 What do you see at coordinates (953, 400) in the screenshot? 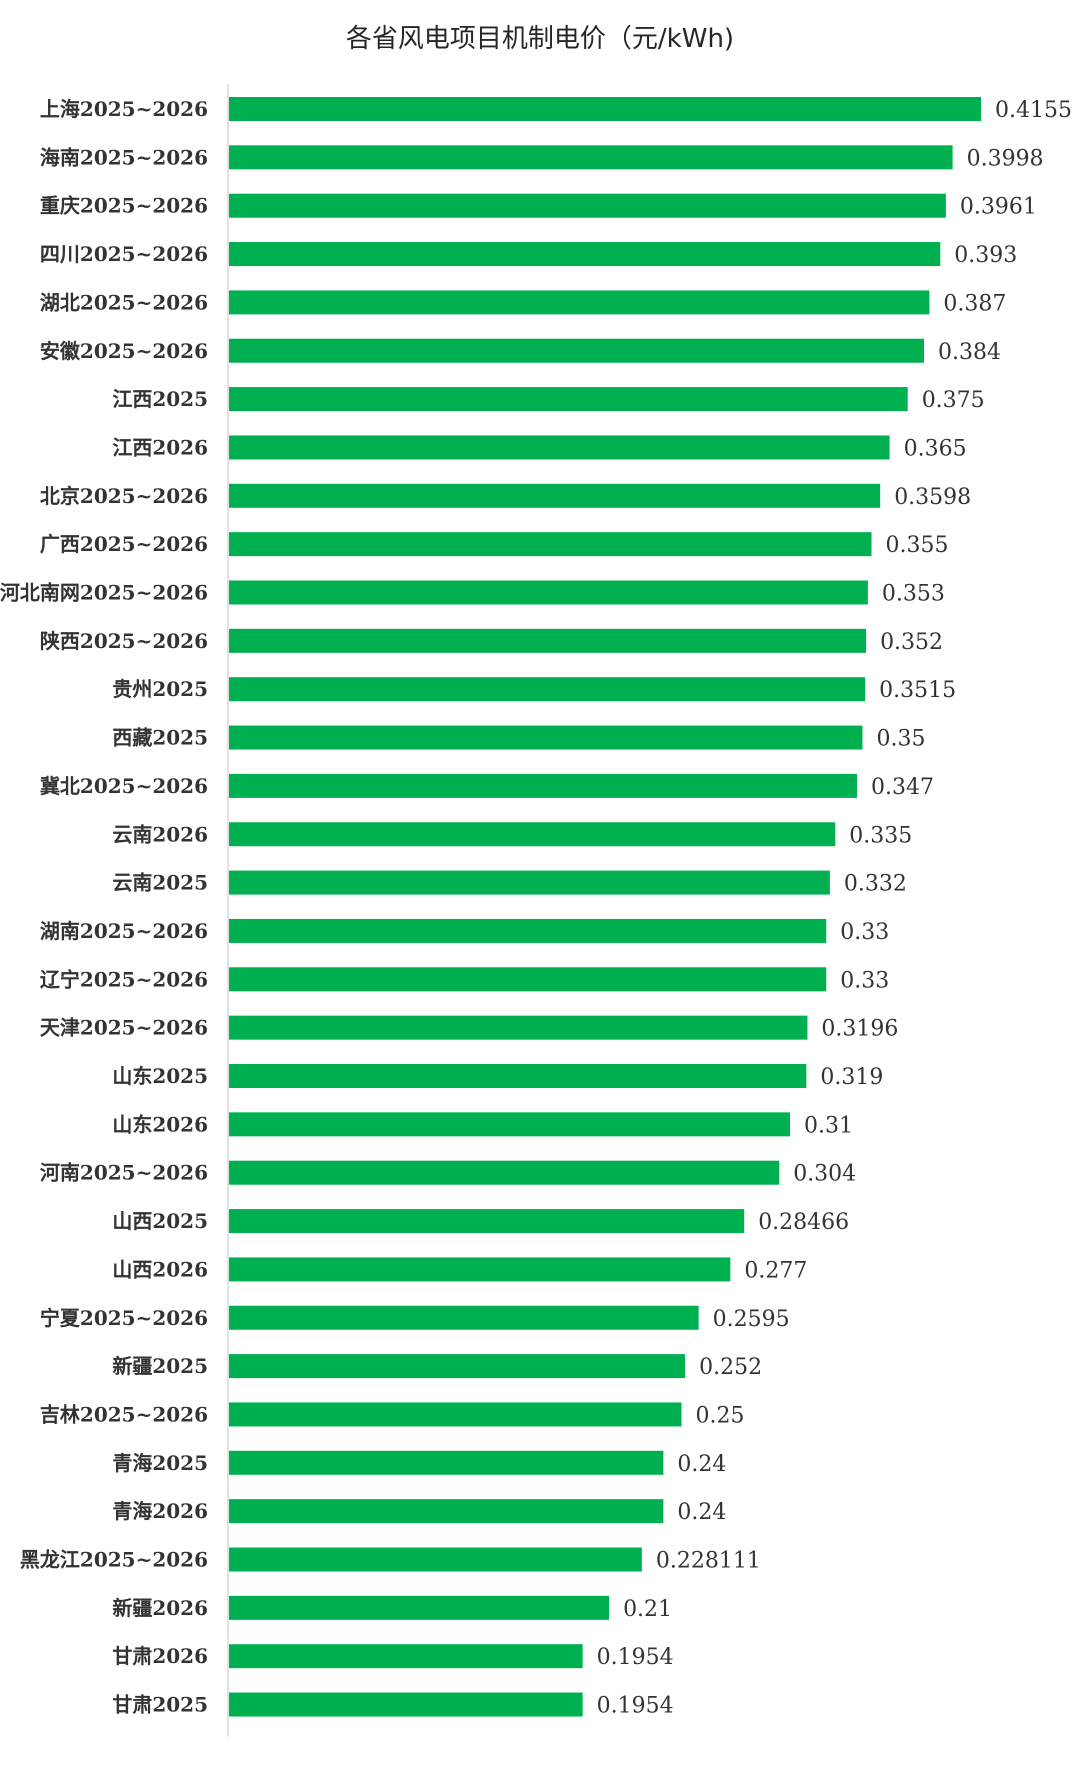
I see `value-label: 0.375` at bounding box center [953, 400].